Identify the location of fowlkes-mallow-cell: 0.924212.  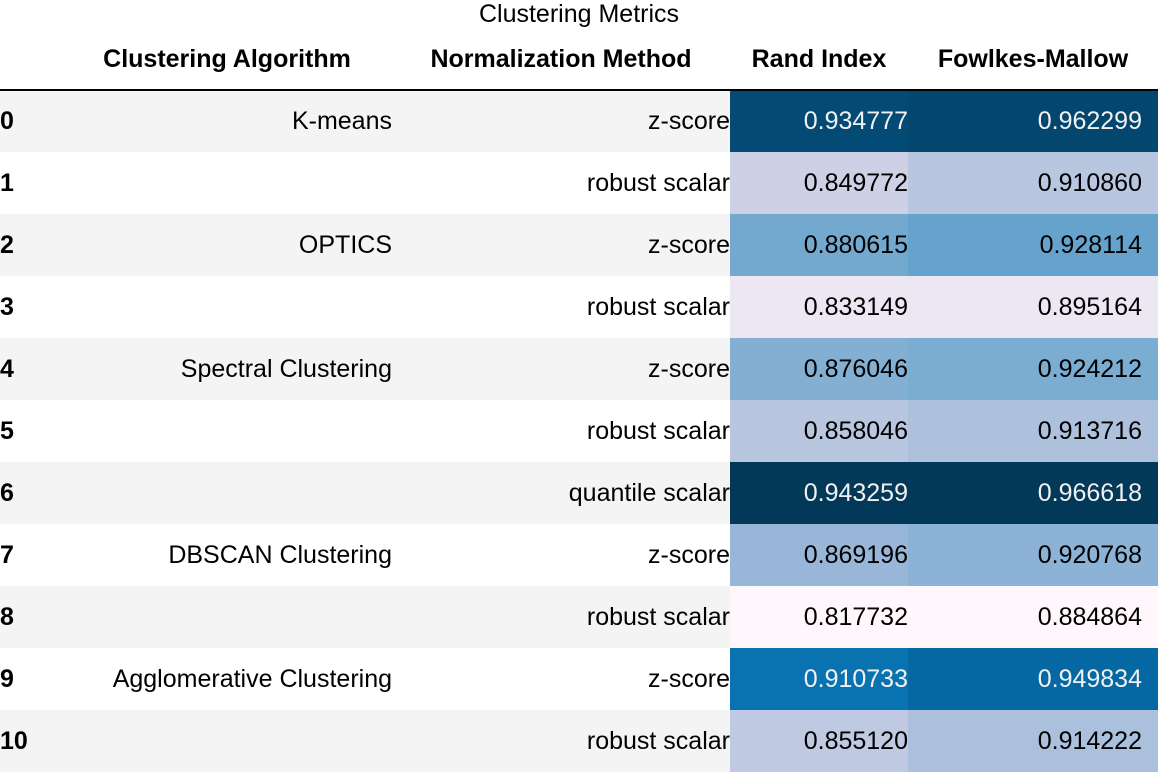
(1033, 369).